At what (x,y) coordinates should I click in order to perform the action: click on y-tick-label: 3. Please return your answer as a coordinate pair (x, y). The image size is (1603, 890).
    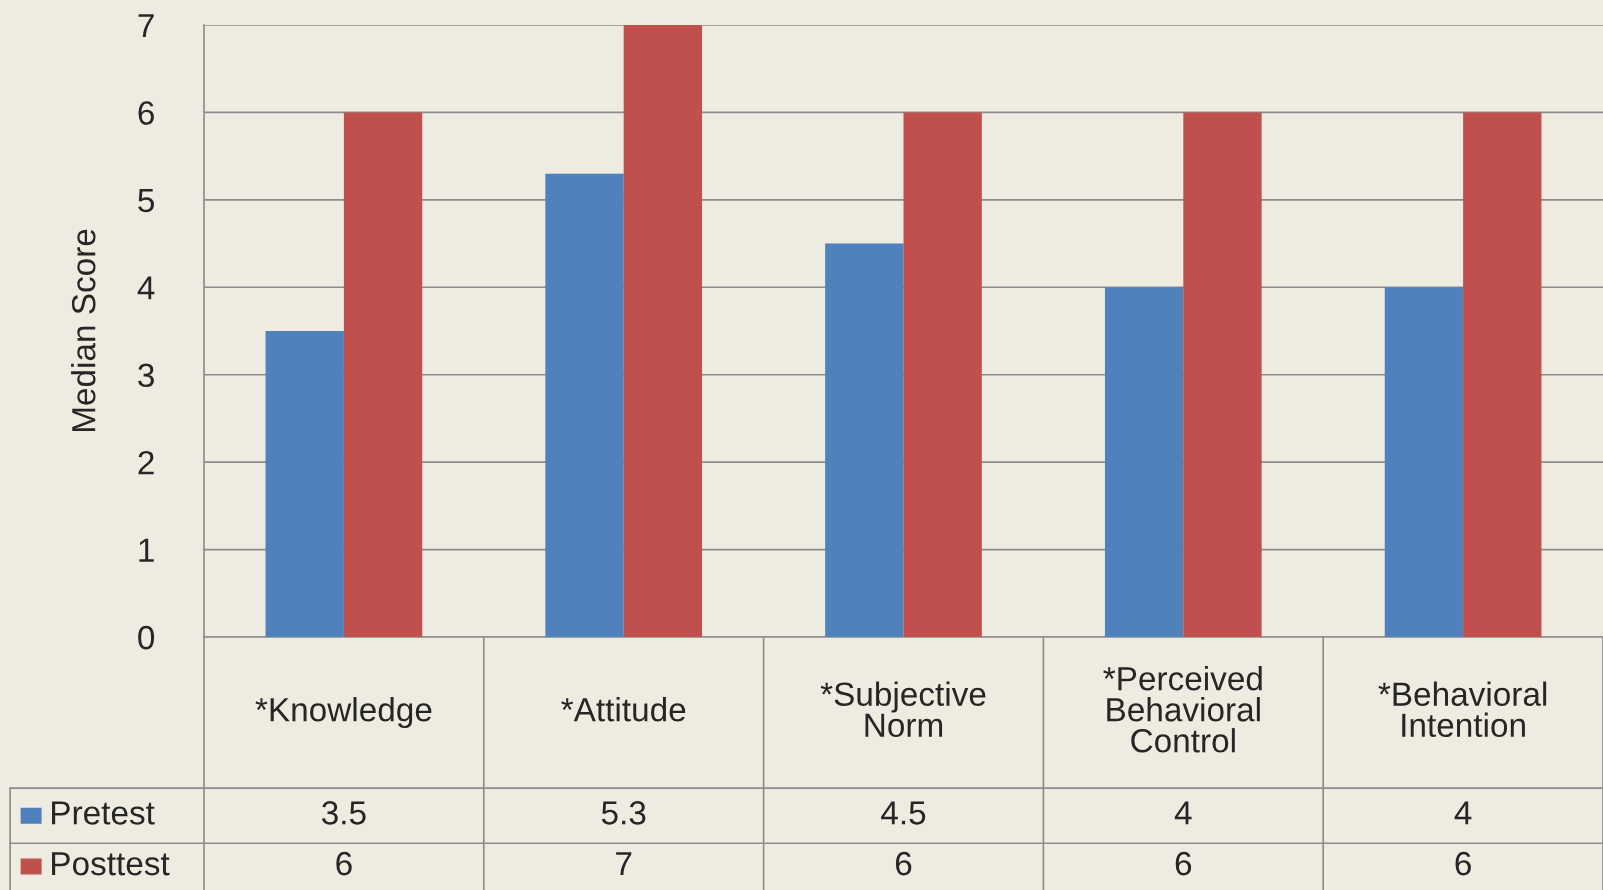
    Looking at the image, I should click on (146, 375).